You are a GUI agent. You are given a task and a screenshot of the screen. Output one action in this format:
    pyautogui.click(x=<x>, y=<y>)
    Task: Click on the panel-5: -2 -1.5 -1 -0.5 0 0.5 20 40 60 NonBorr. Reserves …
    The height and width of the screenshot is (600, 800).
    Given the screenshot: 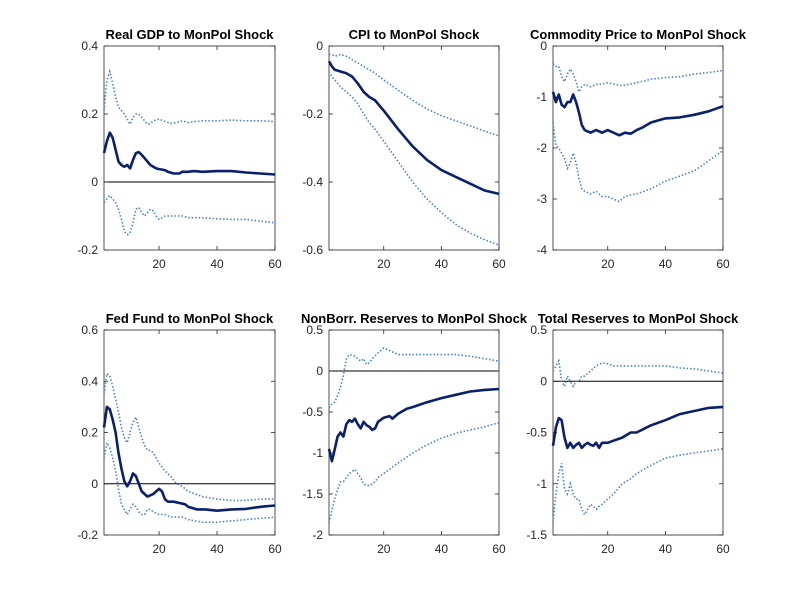 What is the action you would take?
    pyautogui.click(x=414, y=433)
    